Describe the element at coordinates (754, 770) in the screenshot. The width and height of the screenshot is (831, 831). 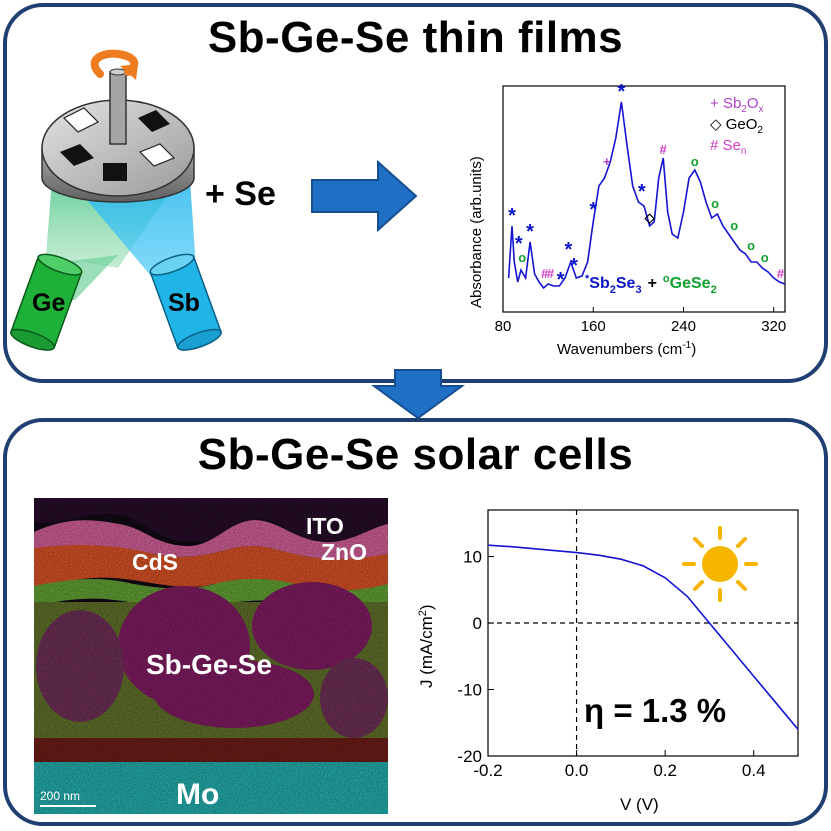
I see `jv-x-tick-label: 0.4` at that location.